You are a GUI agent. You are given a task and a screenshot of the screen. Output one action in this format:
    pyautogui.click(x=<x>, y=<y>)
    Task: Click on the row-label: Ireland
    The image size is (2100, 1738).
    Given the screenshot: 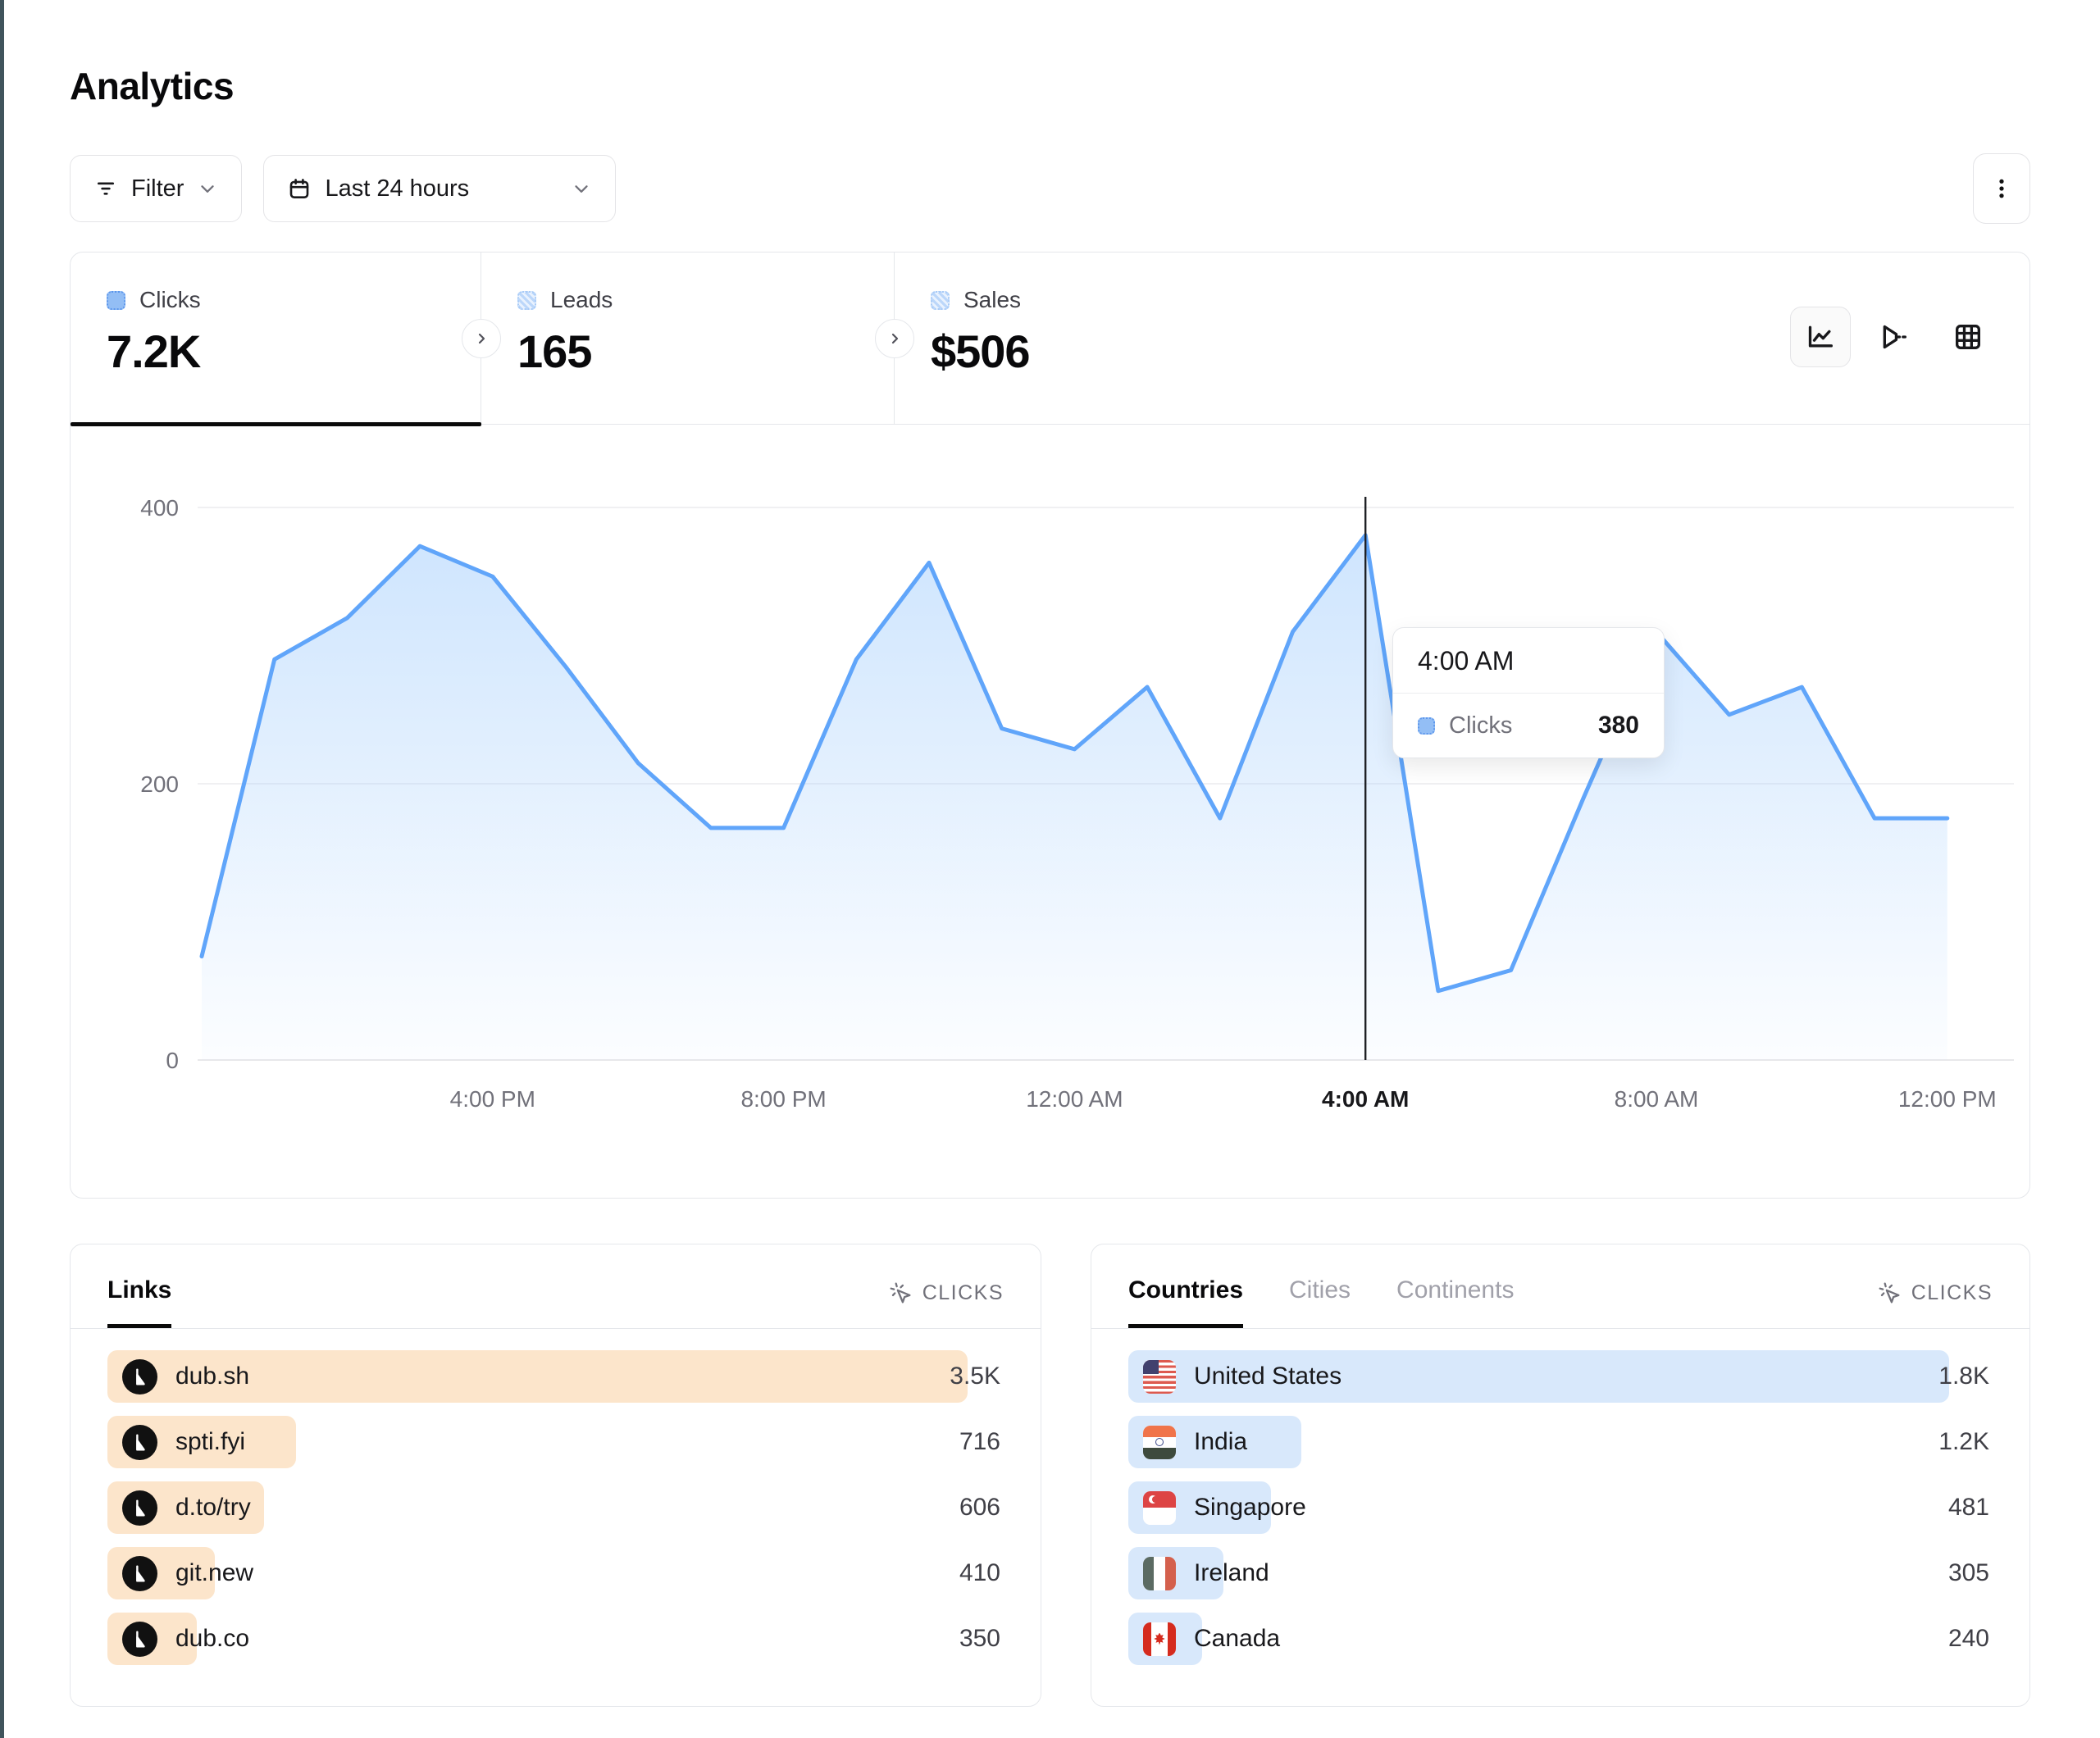 What is the action you would take?
    pyautogui.click(x=1231, y=1572)
    